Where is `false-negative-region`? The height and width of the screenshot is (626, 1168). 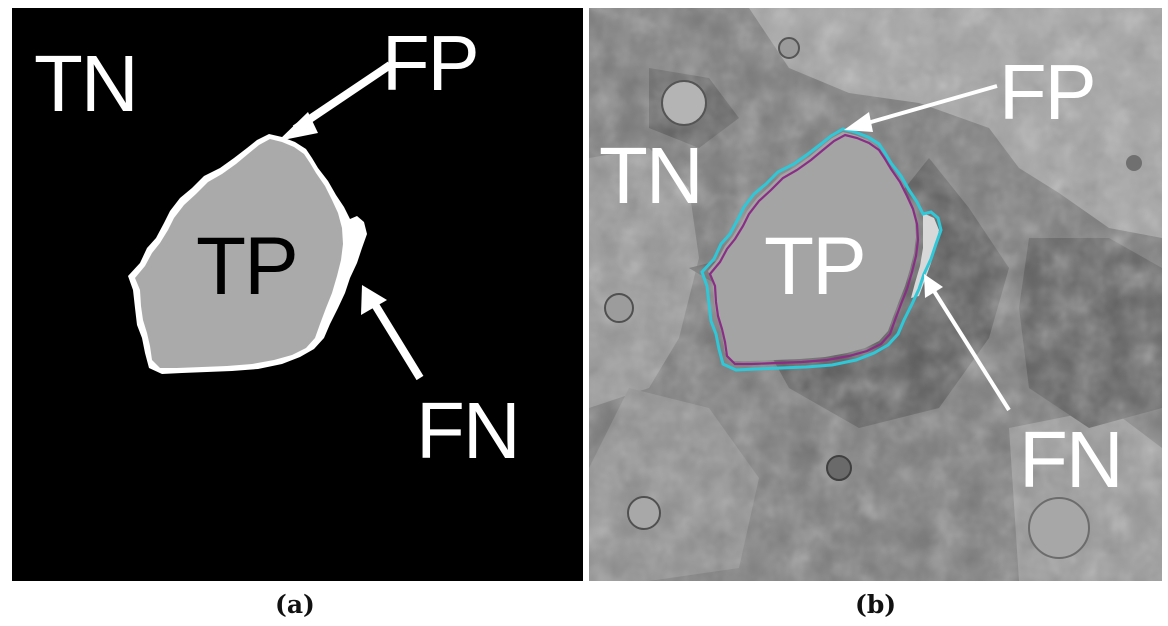 false-negative-region is located at coordinates (925, 255).